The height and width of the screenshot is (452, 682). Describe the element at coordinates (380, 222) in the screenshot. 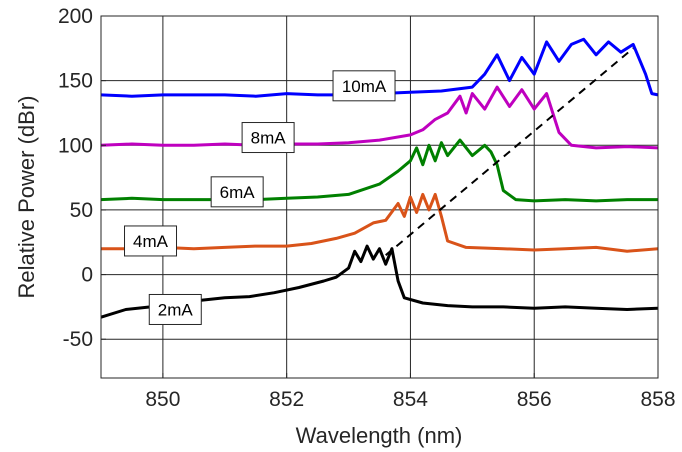

I see `series-line-4mA` at that location.